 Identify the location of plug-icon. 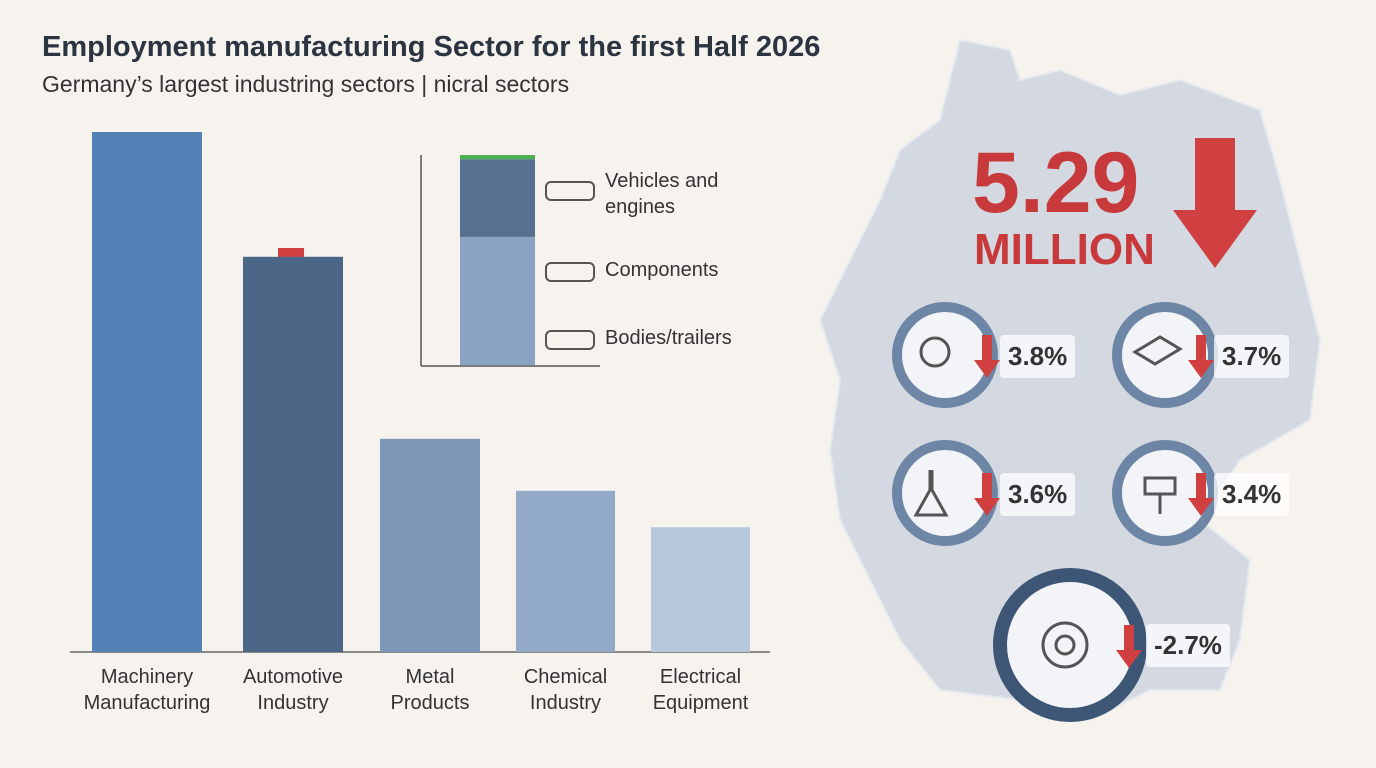
(1160, 495).